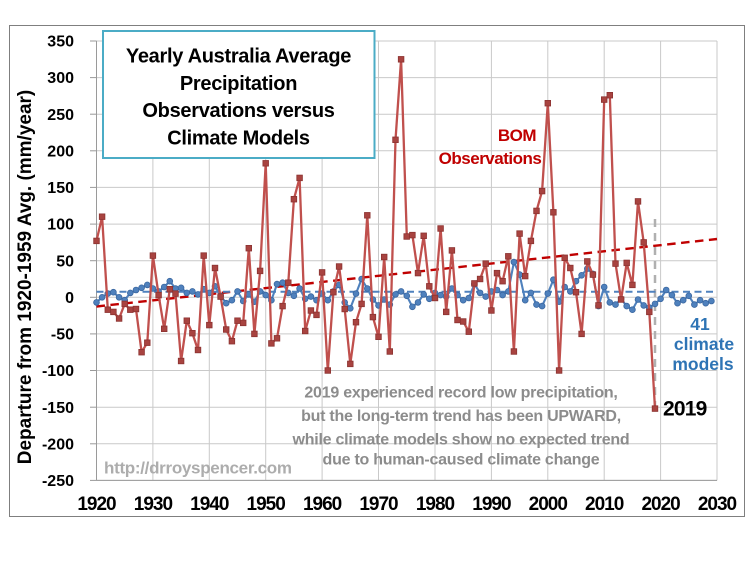 The width and height of the screenshot is (750, 563). I want to click on svg-text: 1950, so click(266, 504).